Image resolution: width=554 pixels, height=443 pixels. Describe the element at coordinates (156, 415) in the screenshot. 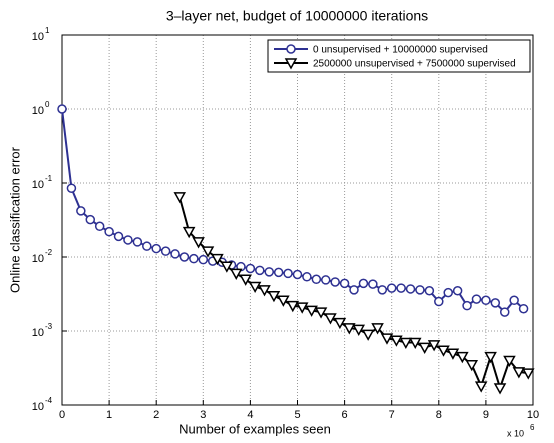

I see `x-tick-label: 2` at that location.